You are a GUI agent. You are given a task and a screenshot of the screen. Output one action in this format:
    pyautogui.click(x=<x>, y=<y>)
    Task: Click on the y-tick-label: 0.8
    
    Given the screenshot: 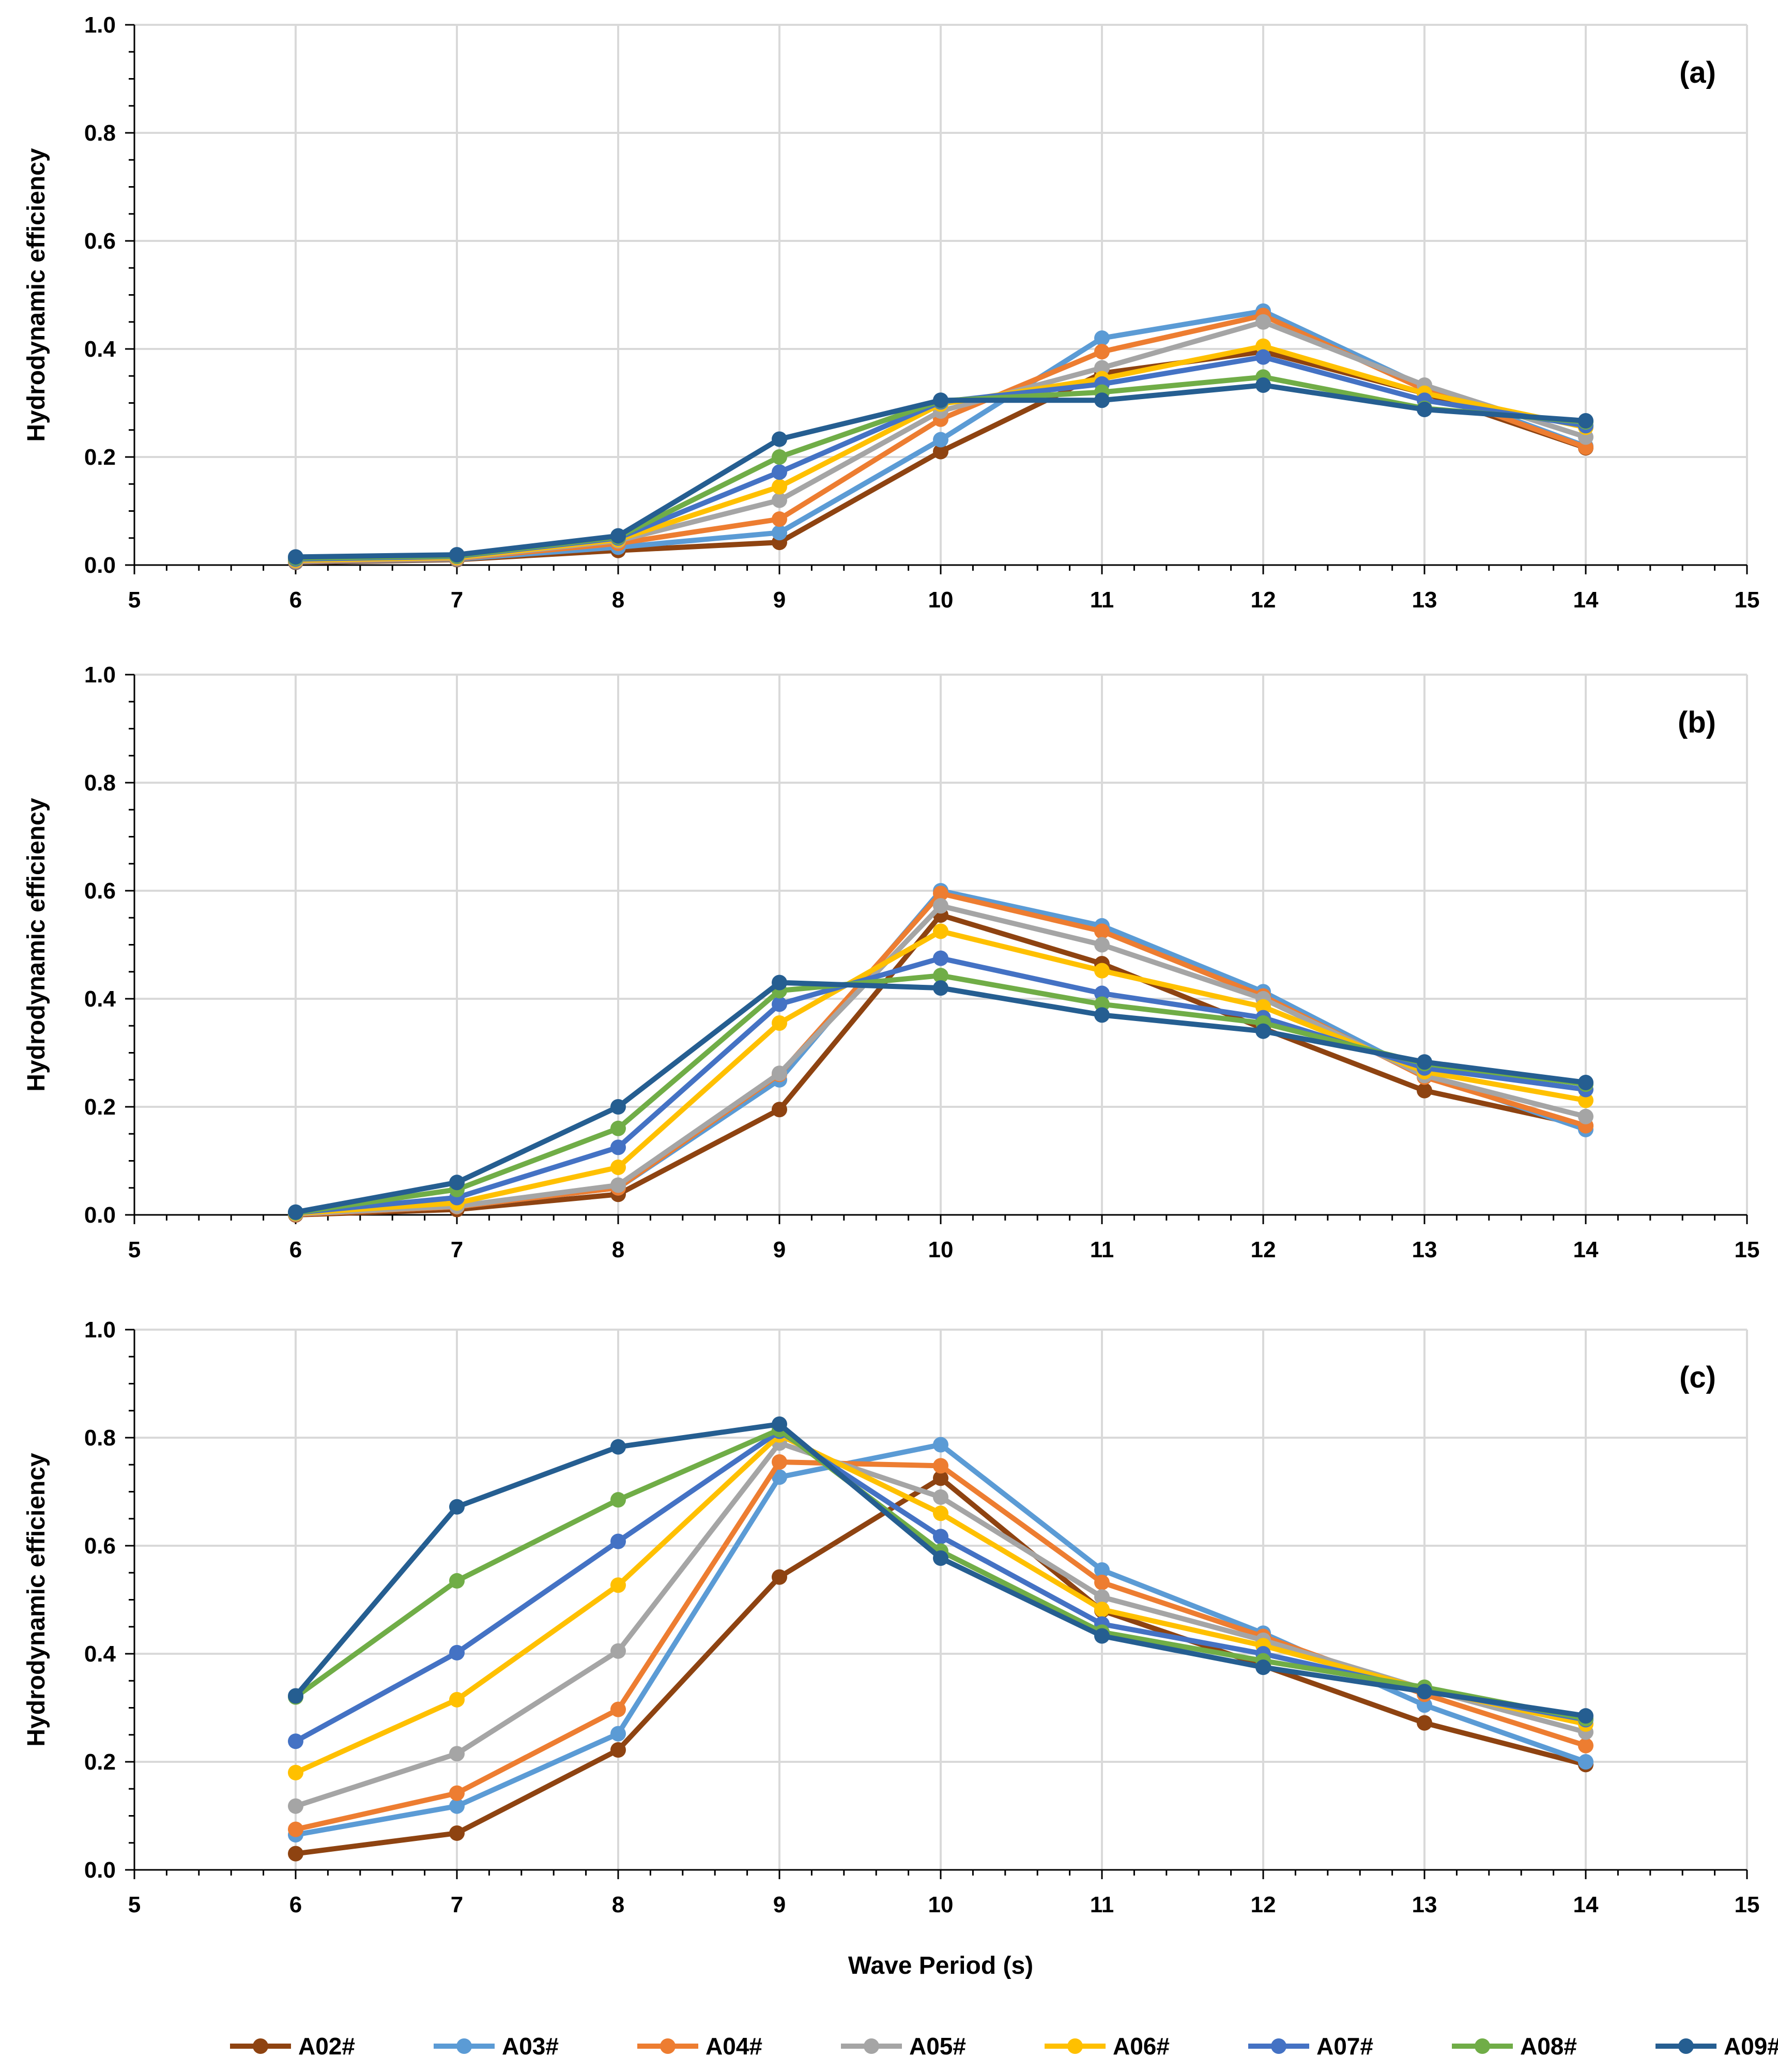 What is the action you would take?
    pyautogui.click(x=100, y=133)
    